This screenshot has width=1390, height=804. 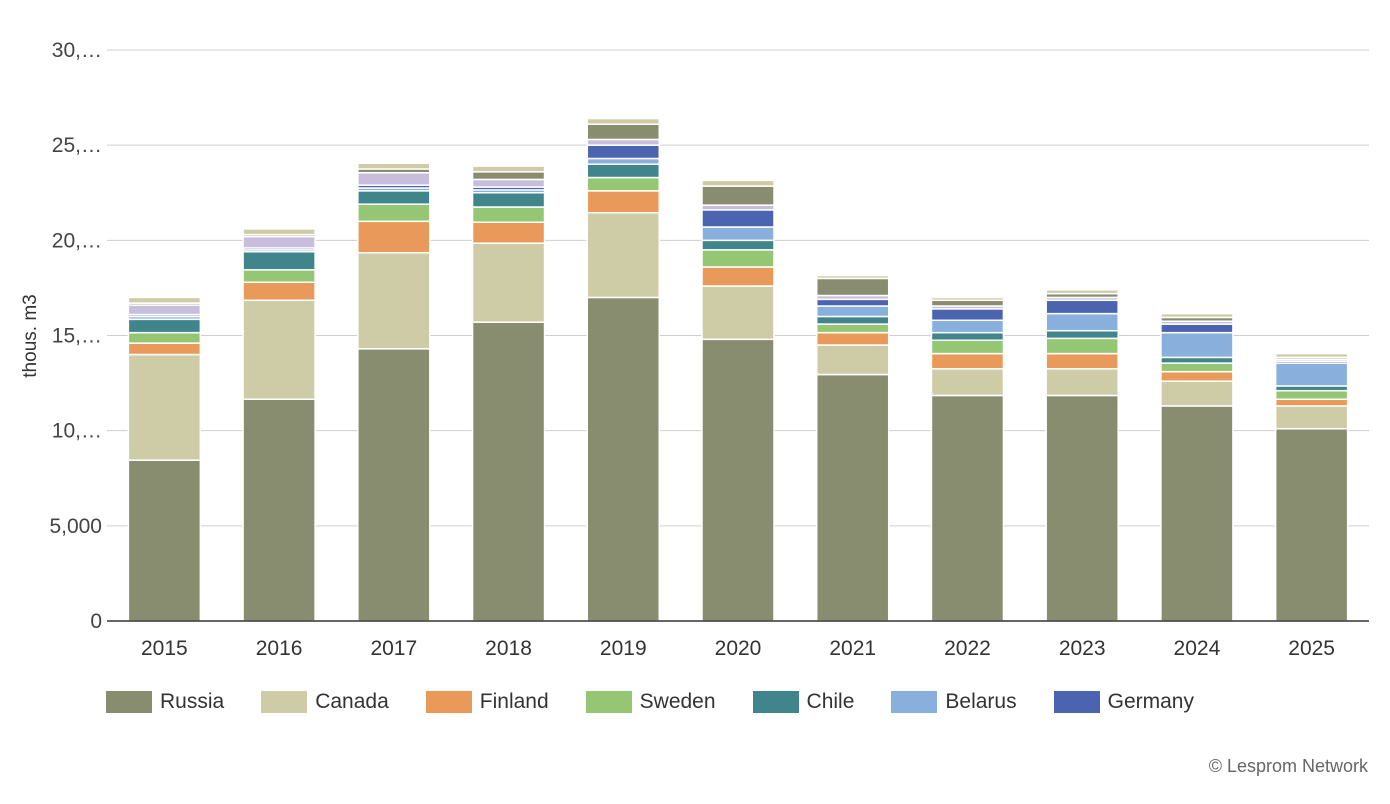 I want to click on legend-item-canada: Canada, so click(x=325, y=702).